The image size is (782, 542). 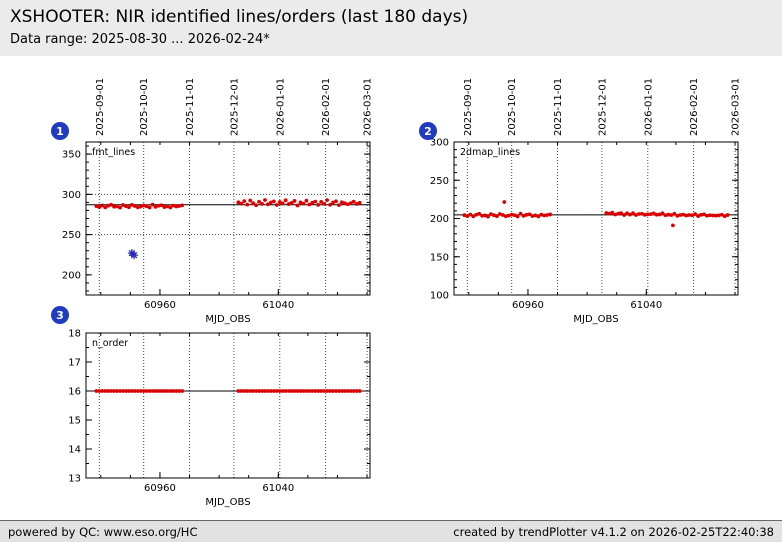 I want to click on svg-text: n_order, so click(x=110, y=343).